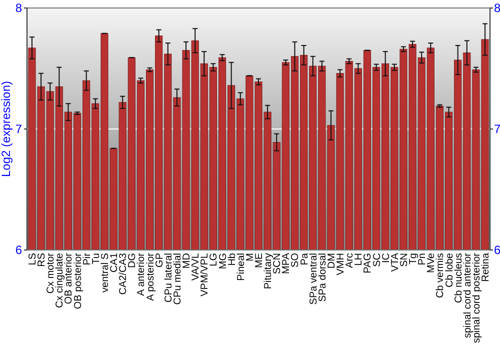 This screenshot has width=500, height=350. What do you see at coordinates (278, 263) in the screenshot?
I see `x-tick-label: SCN` at bounding box center [278, 263].